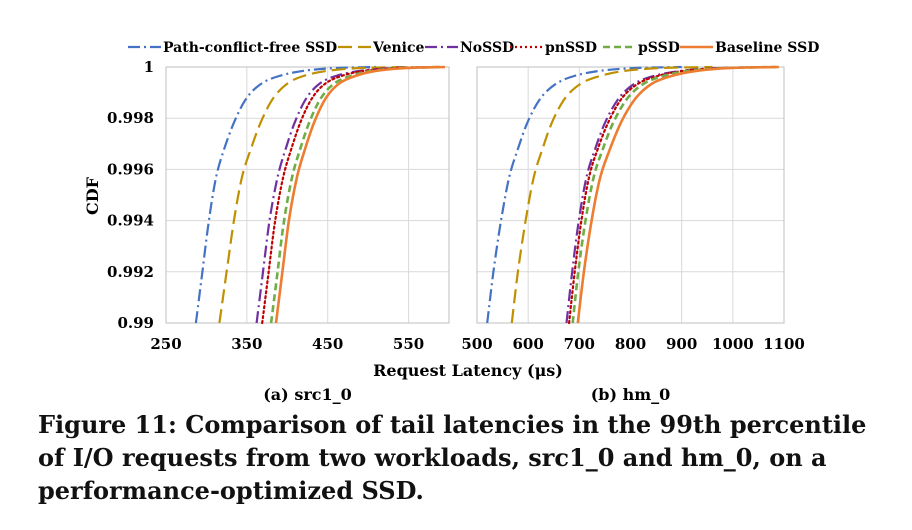  I want to click on x-tick-label: 1100, so click(784, 344).